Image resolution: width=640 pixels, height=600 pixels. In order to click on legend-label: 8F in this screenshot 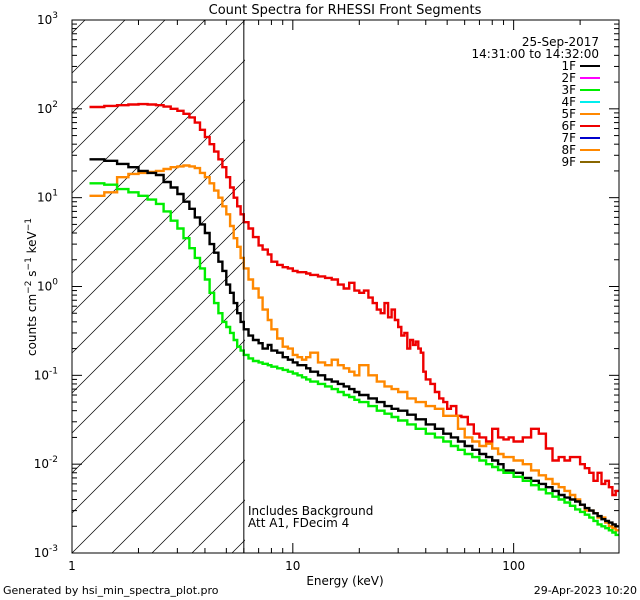, I will do `click(568, 150)`.